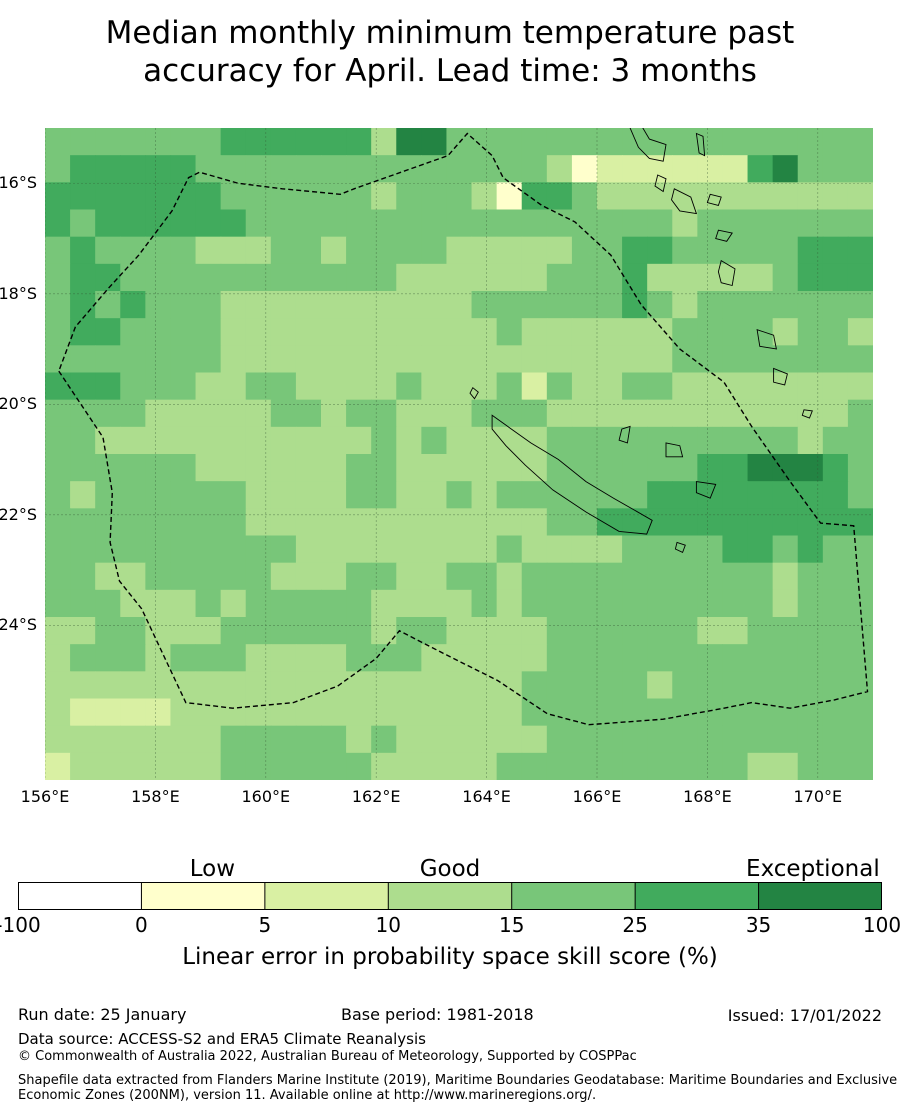 Image resolution: width=900 pixels, height=1110 pixels. I want to click on latitude-label: 22°S, so click(18, 514).